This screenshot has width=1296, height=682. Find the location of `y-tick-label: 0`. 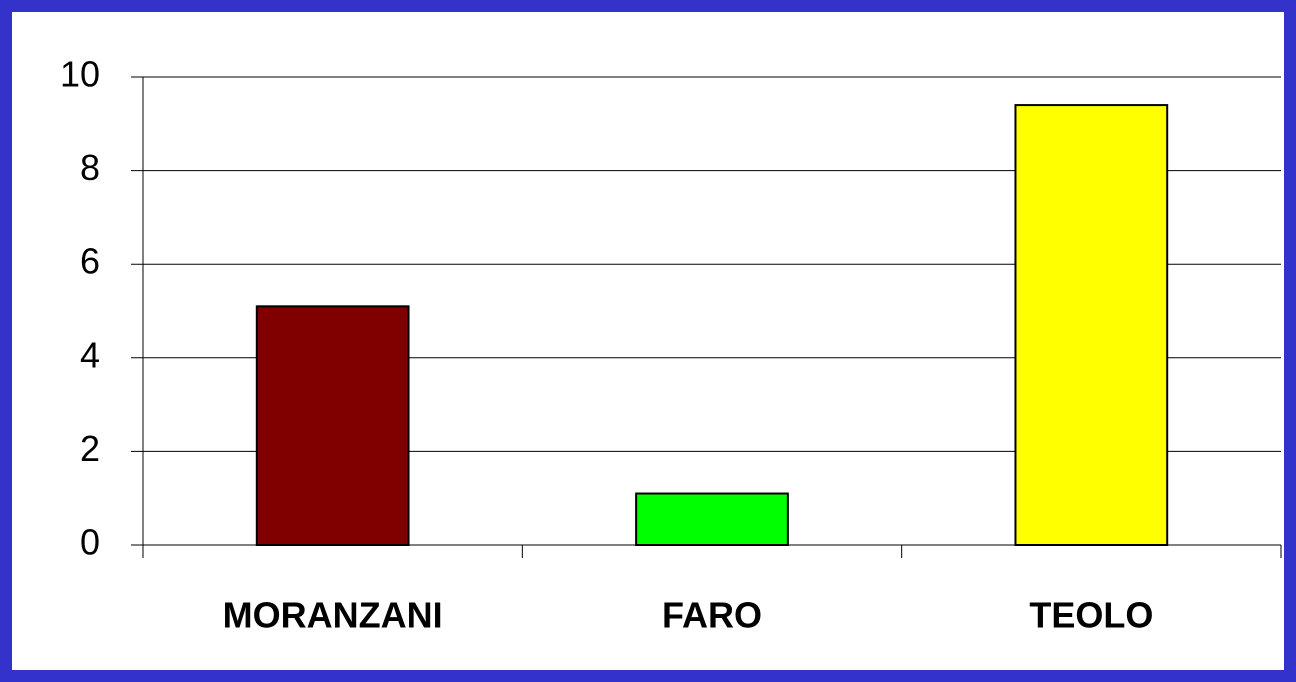

y-tick-label: 0 is located at coordinates (90, 542).